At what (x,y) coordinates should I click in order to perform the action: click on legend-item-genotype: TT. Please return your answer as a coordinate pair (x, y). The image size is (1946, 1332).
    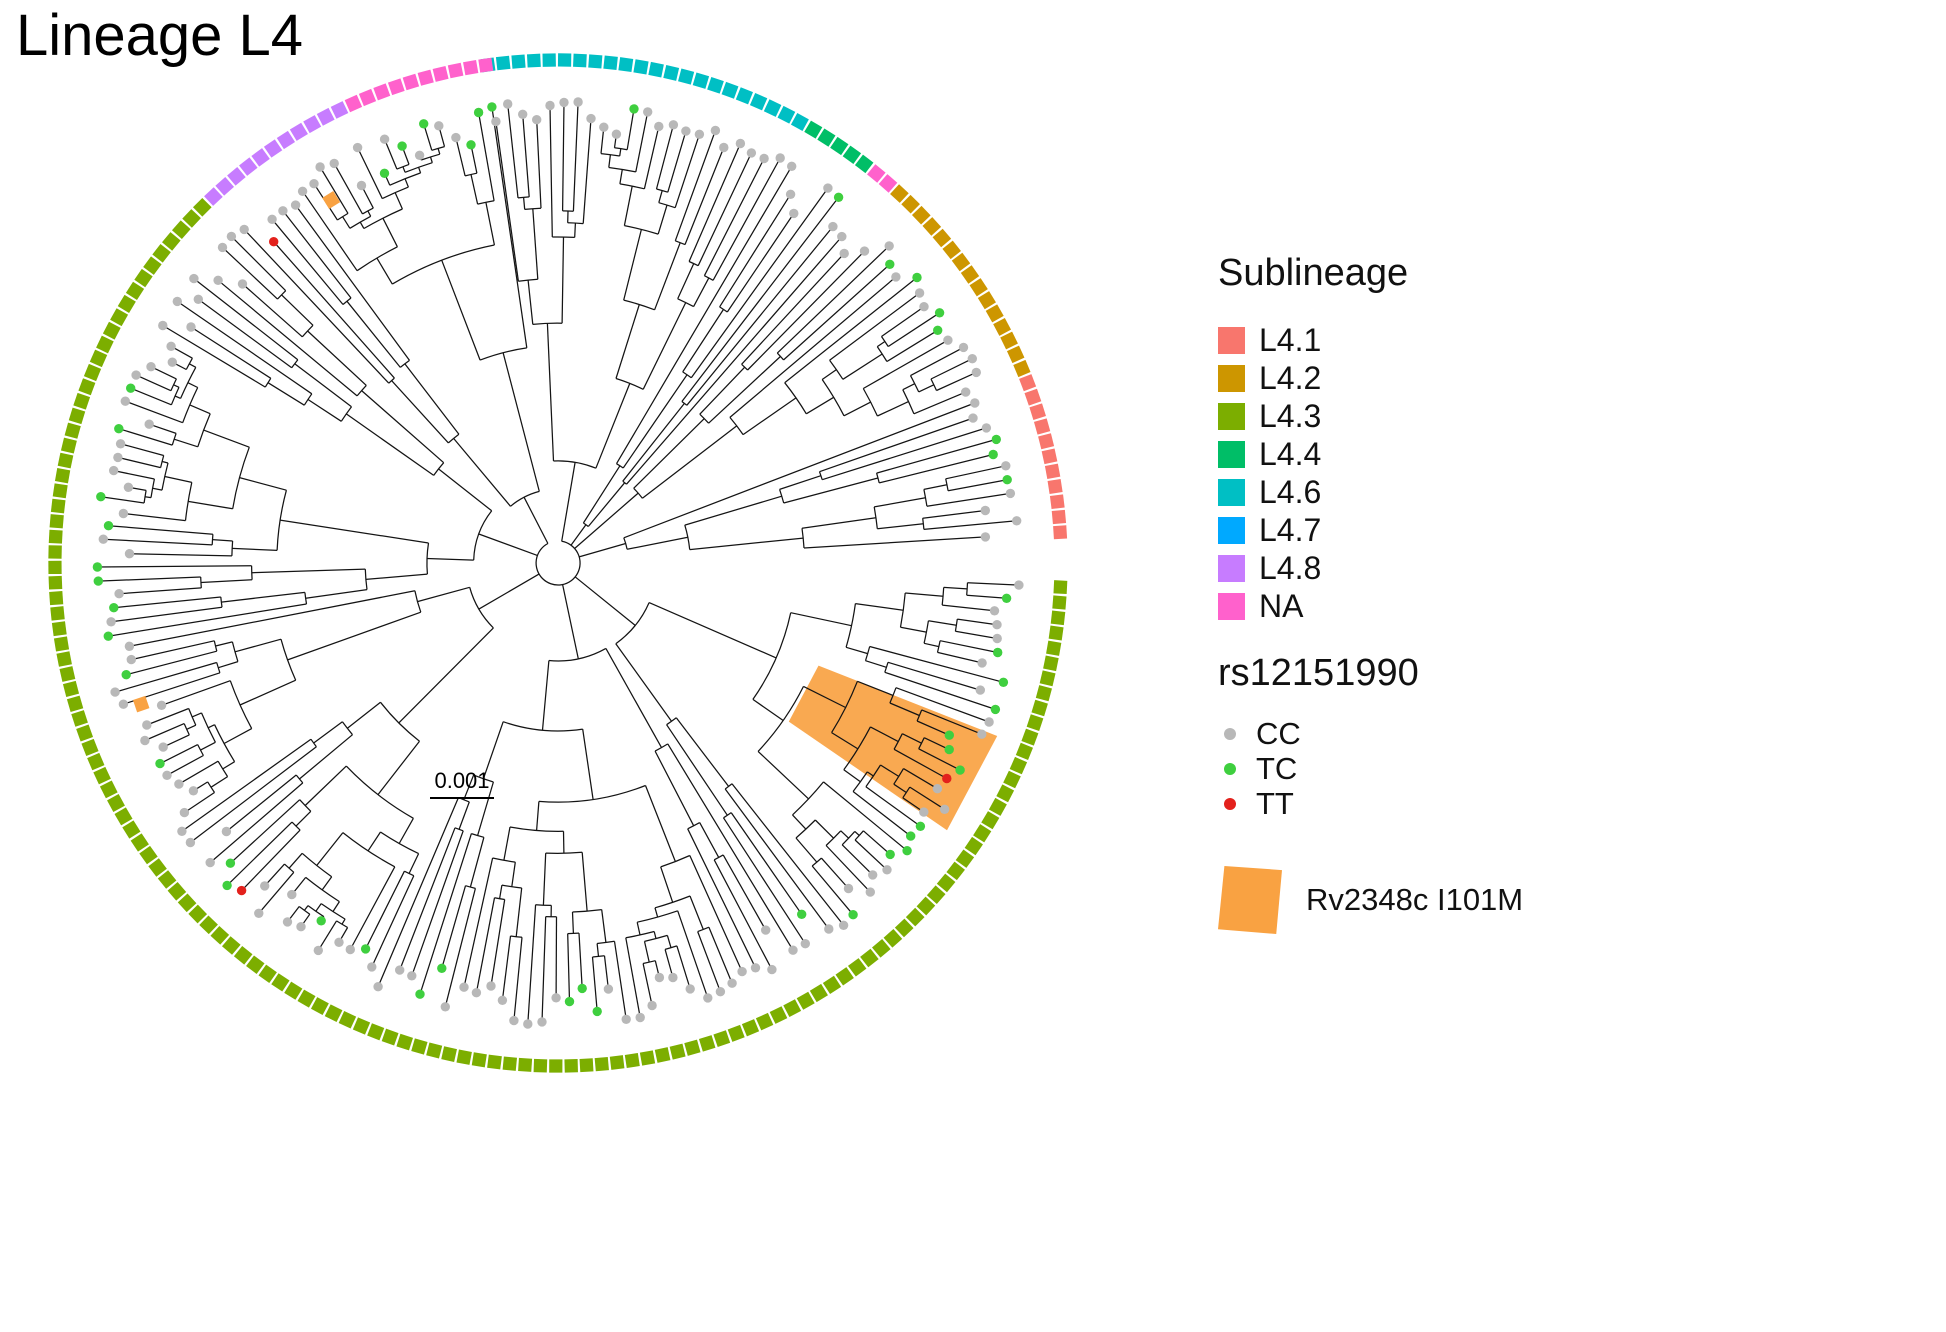
    Looking at the image, I should click on (1478, 804).